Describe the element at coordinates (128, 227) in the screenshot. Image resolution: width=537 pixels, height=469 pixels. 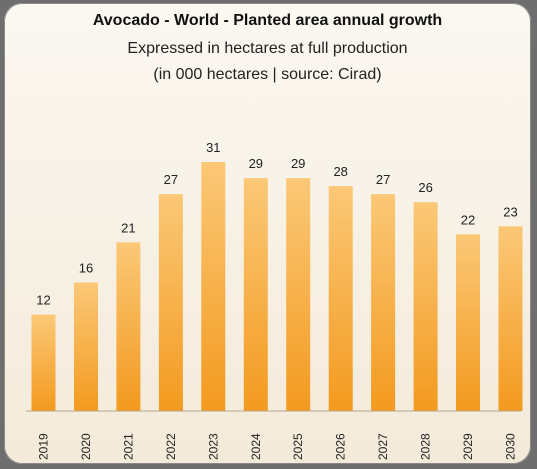
I see `data-label-2021: 21` at that location.